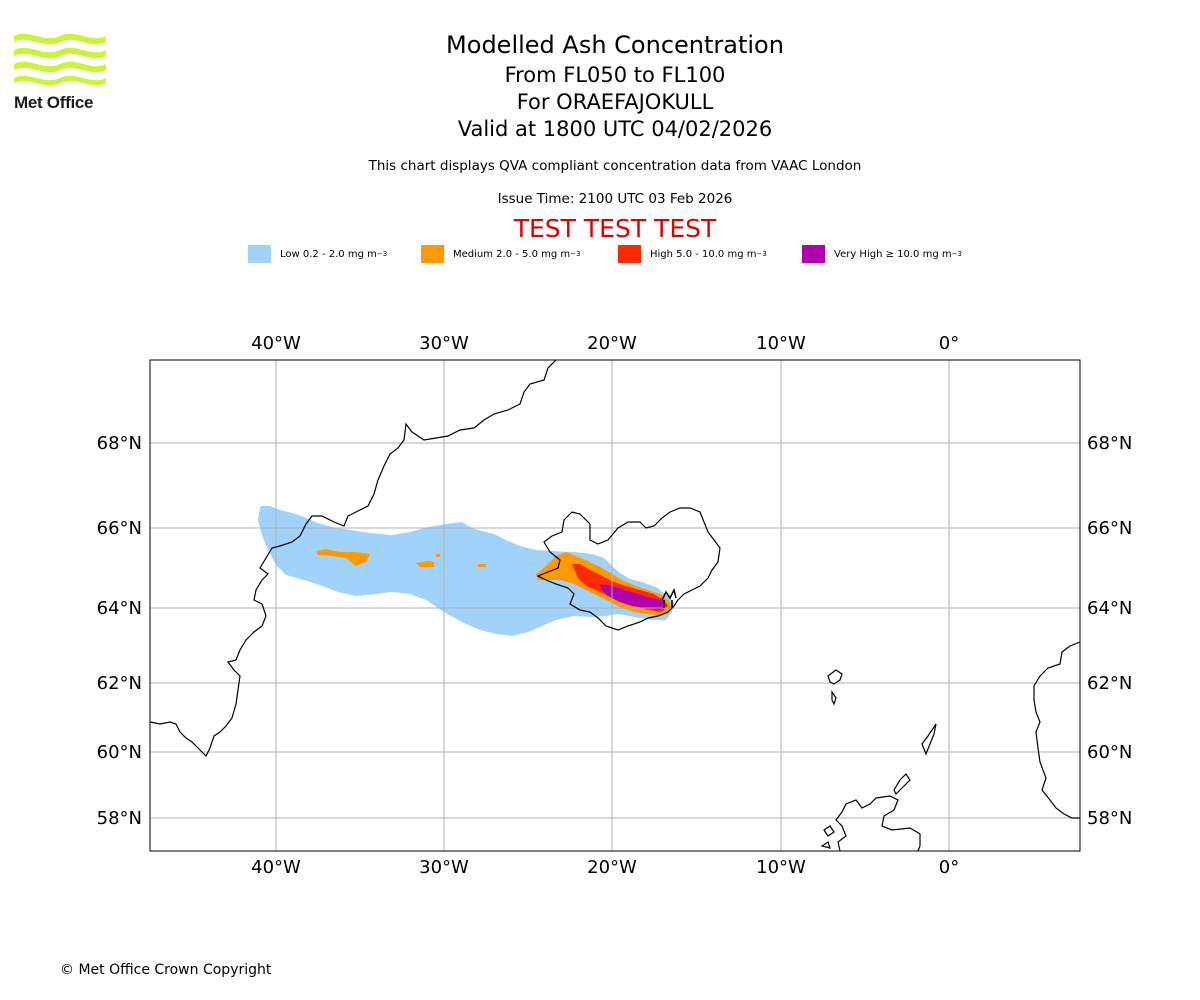 This screenshot has height=1000, width=1200. Describe the element at coordinates (629, 254) in the screenshot. I see `legend-swatch-high` at that location.